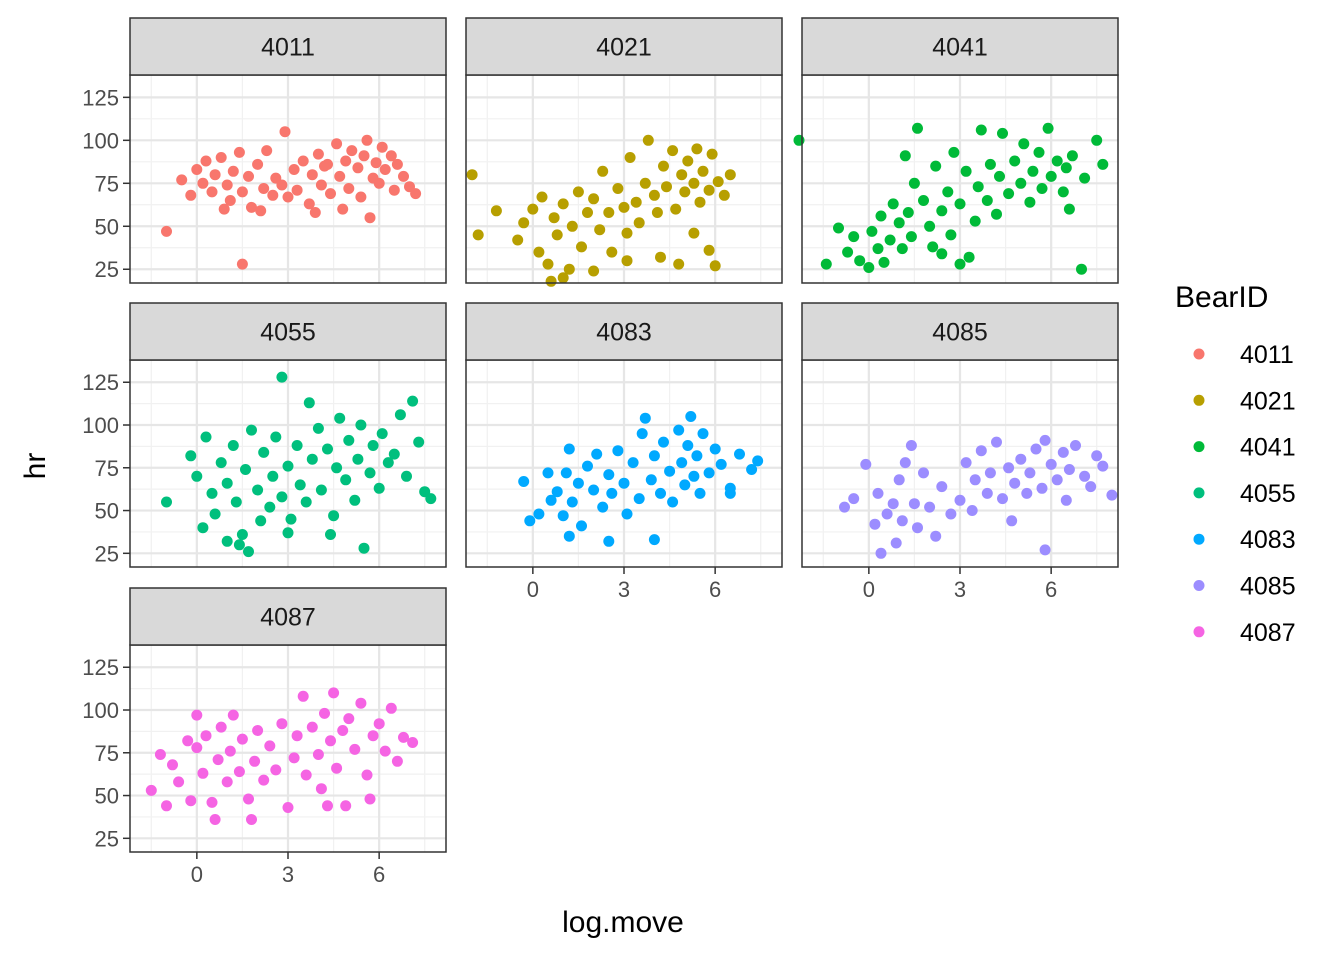 The height and width of the screenshot is (960, 1344). Describe the element at coordinates (624, 152) in the screenshot. I see `facet-panel-4021: 4021` at that location.